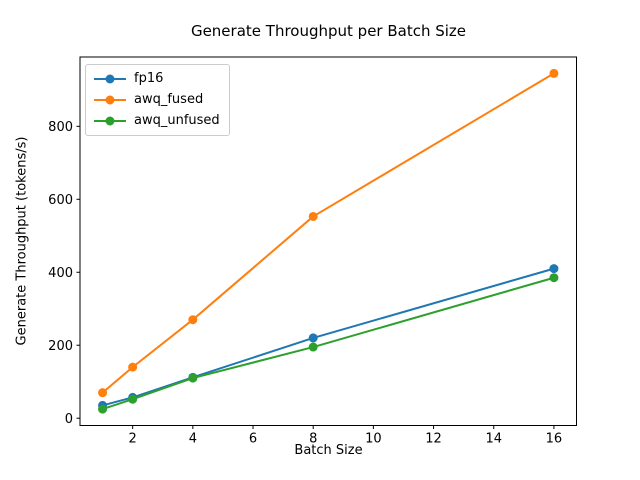 The height and width of the screenshot is (480, 640). Describe the element at coordinates (133, 438) in the screenshot. I see `svg-text: 2` at that location.